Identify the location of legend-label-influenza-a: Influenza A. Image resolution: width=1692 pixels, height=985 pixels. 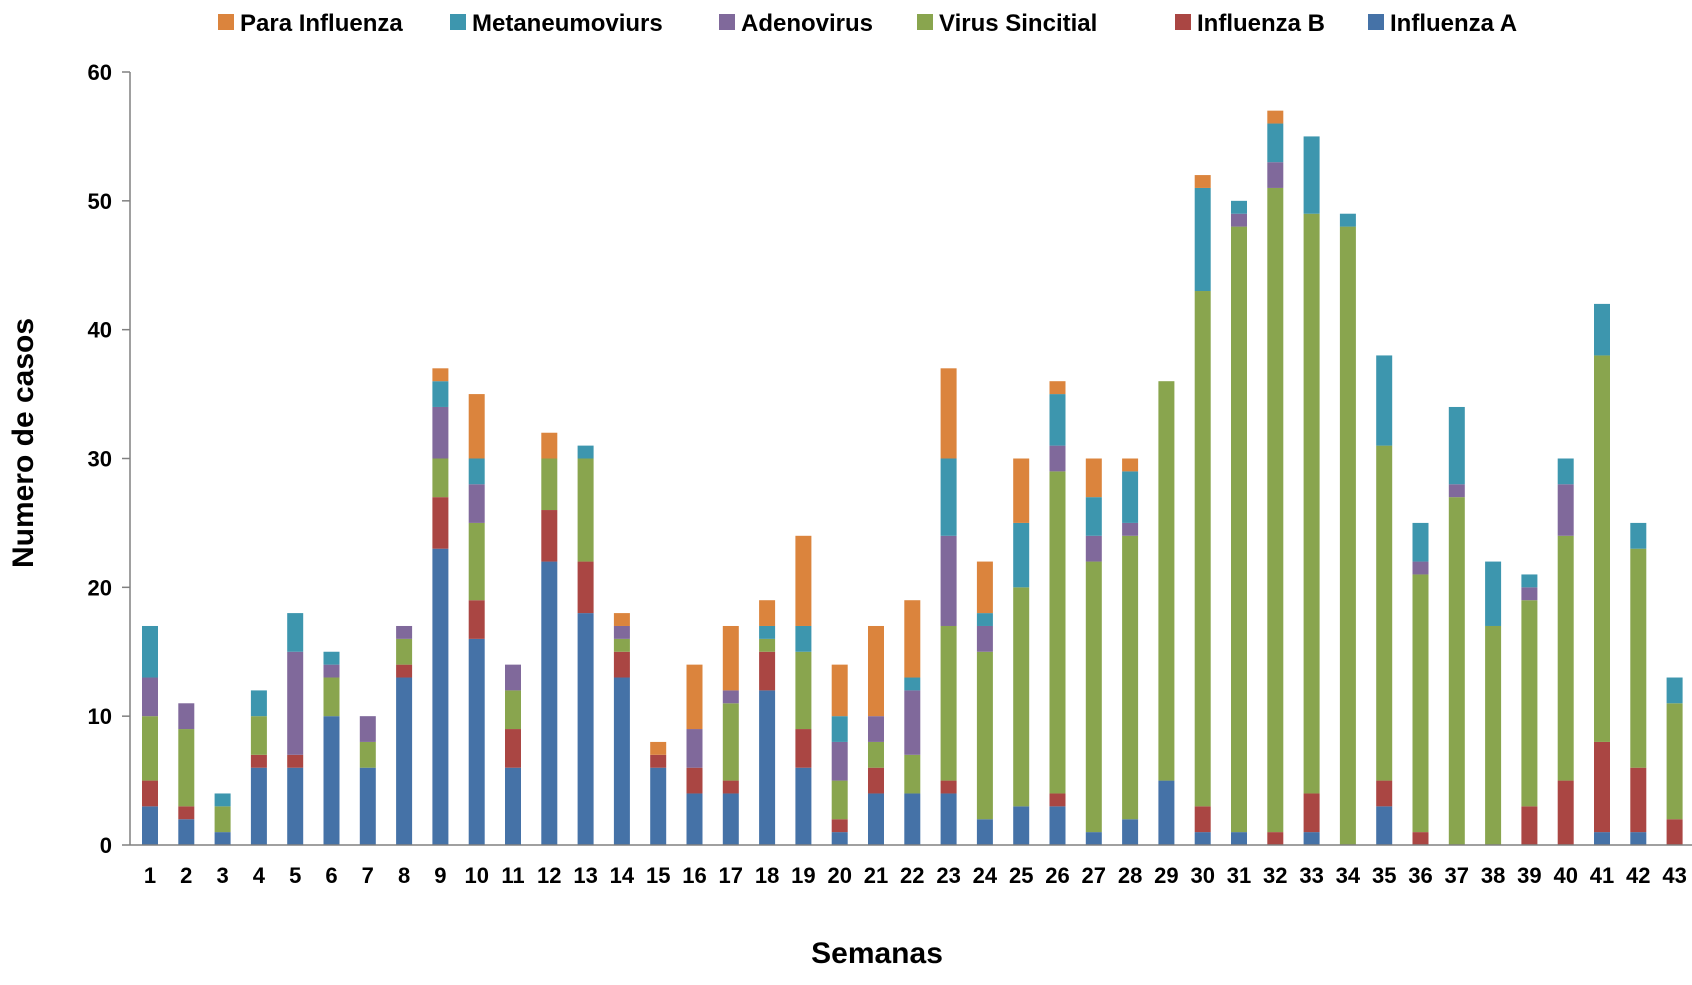
(1453, 23).